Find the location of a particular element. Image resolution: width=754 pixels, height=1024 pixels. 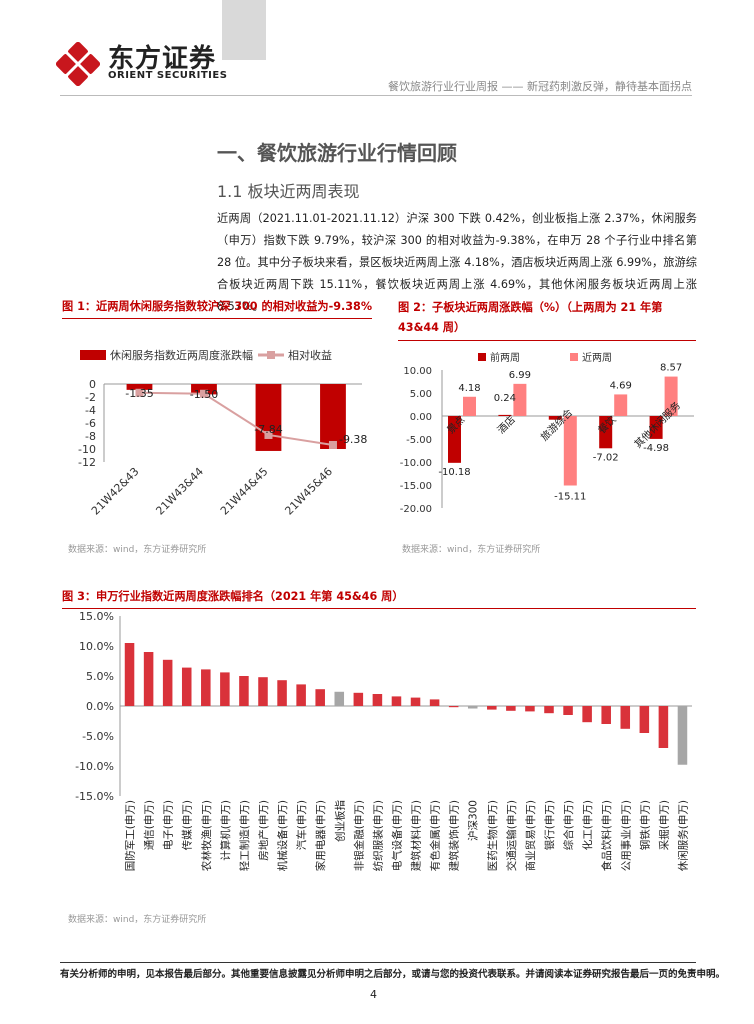

relative-return-line is located at coordinates (236, 418).